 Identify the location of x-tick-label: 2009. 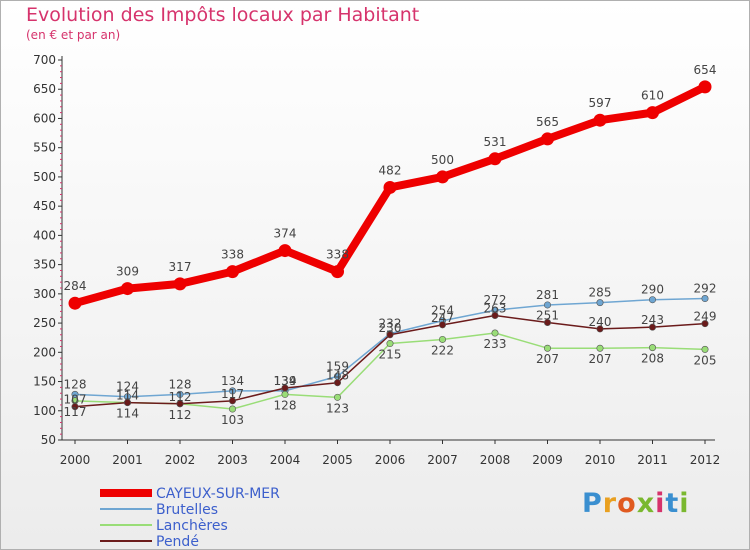
(547, 460).